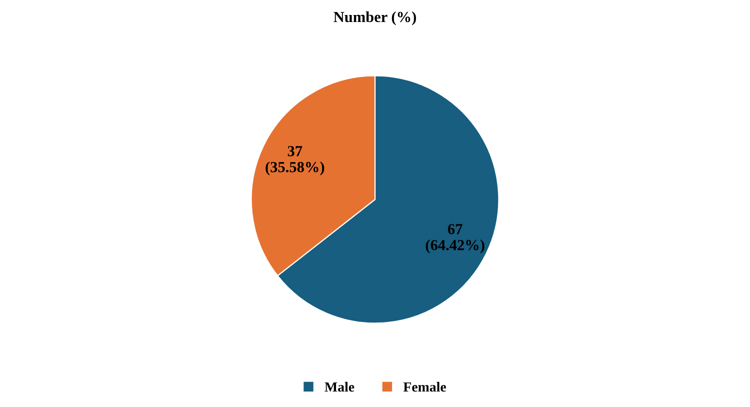 This screenshot has width=750, height=407. Describe the element at coordinates (375, 18) in the screenshot. I see `chart-title: Number (%)` at that location.